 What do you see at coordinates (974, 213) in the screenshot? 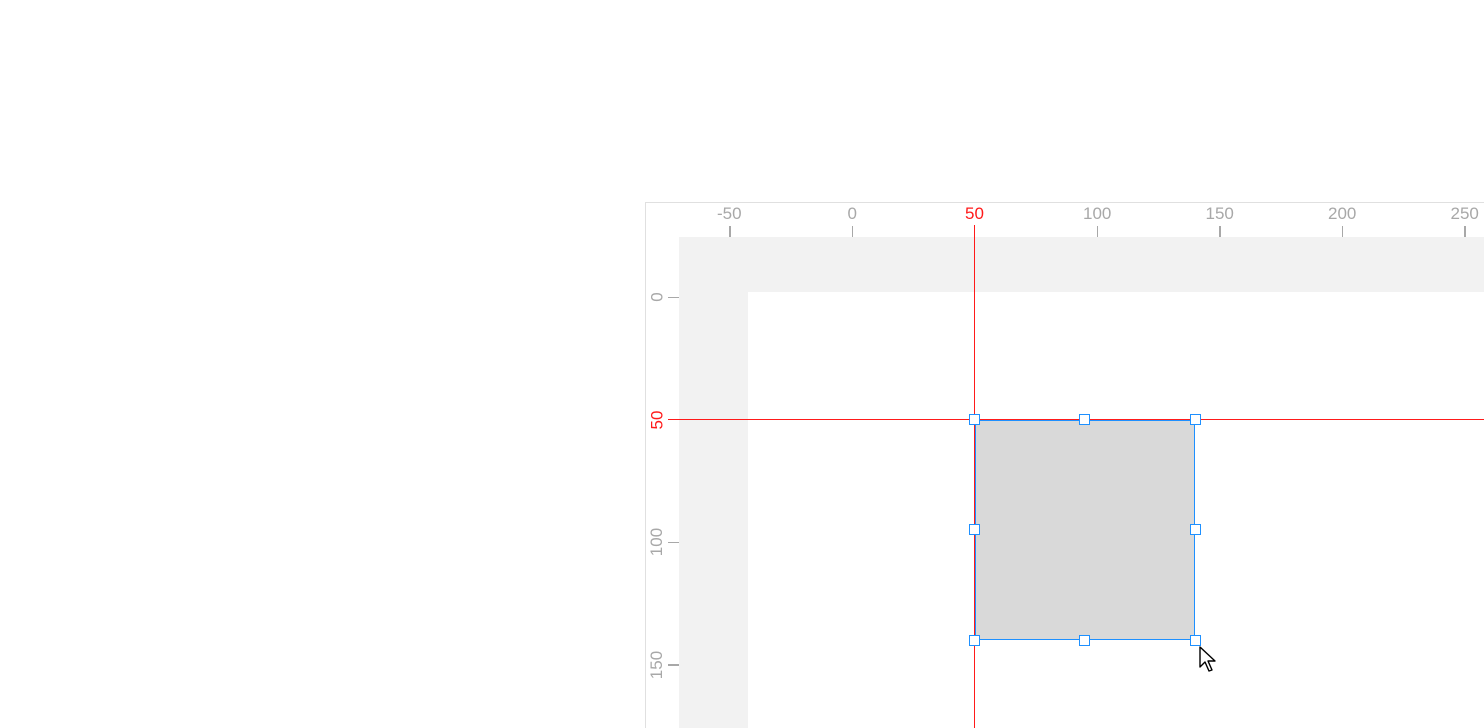
I see `horizontal-ruler-label: 50` at bounding box center [974, 213].